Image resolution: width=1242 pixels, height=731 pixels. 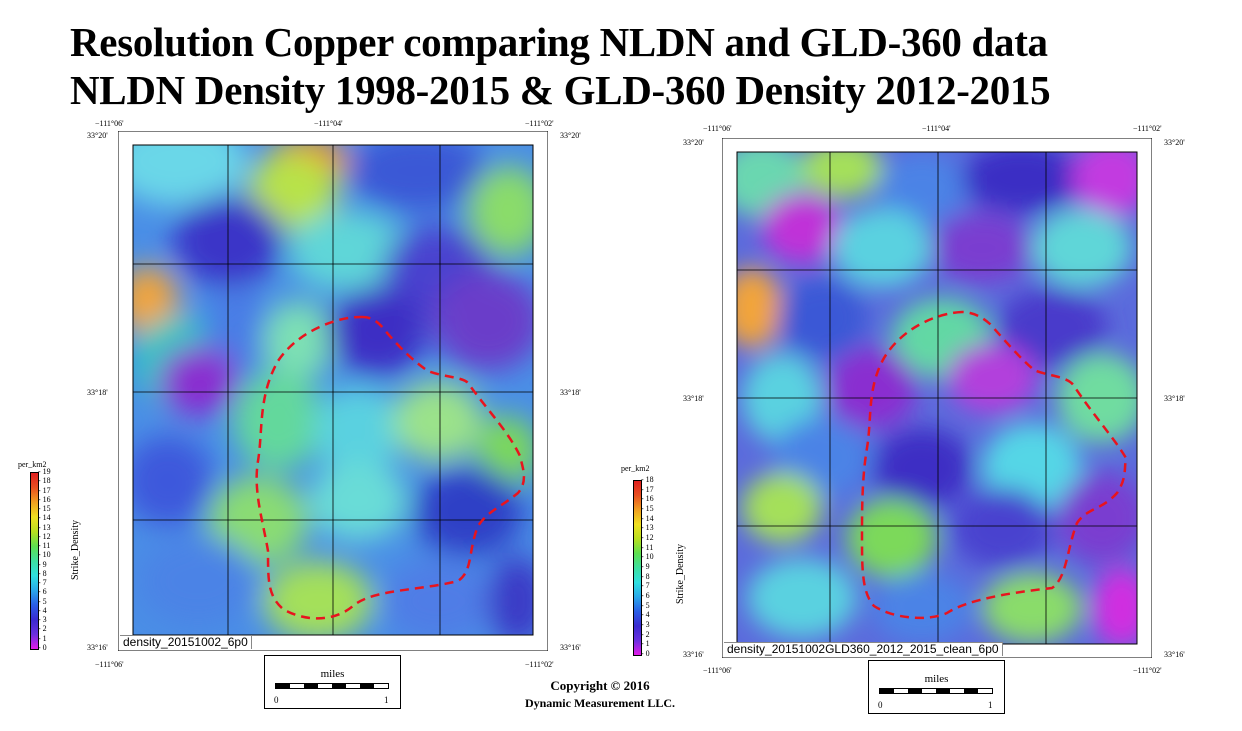 I want to click on gld360-scalebar-unit: miles, so click(x=936, y=679).